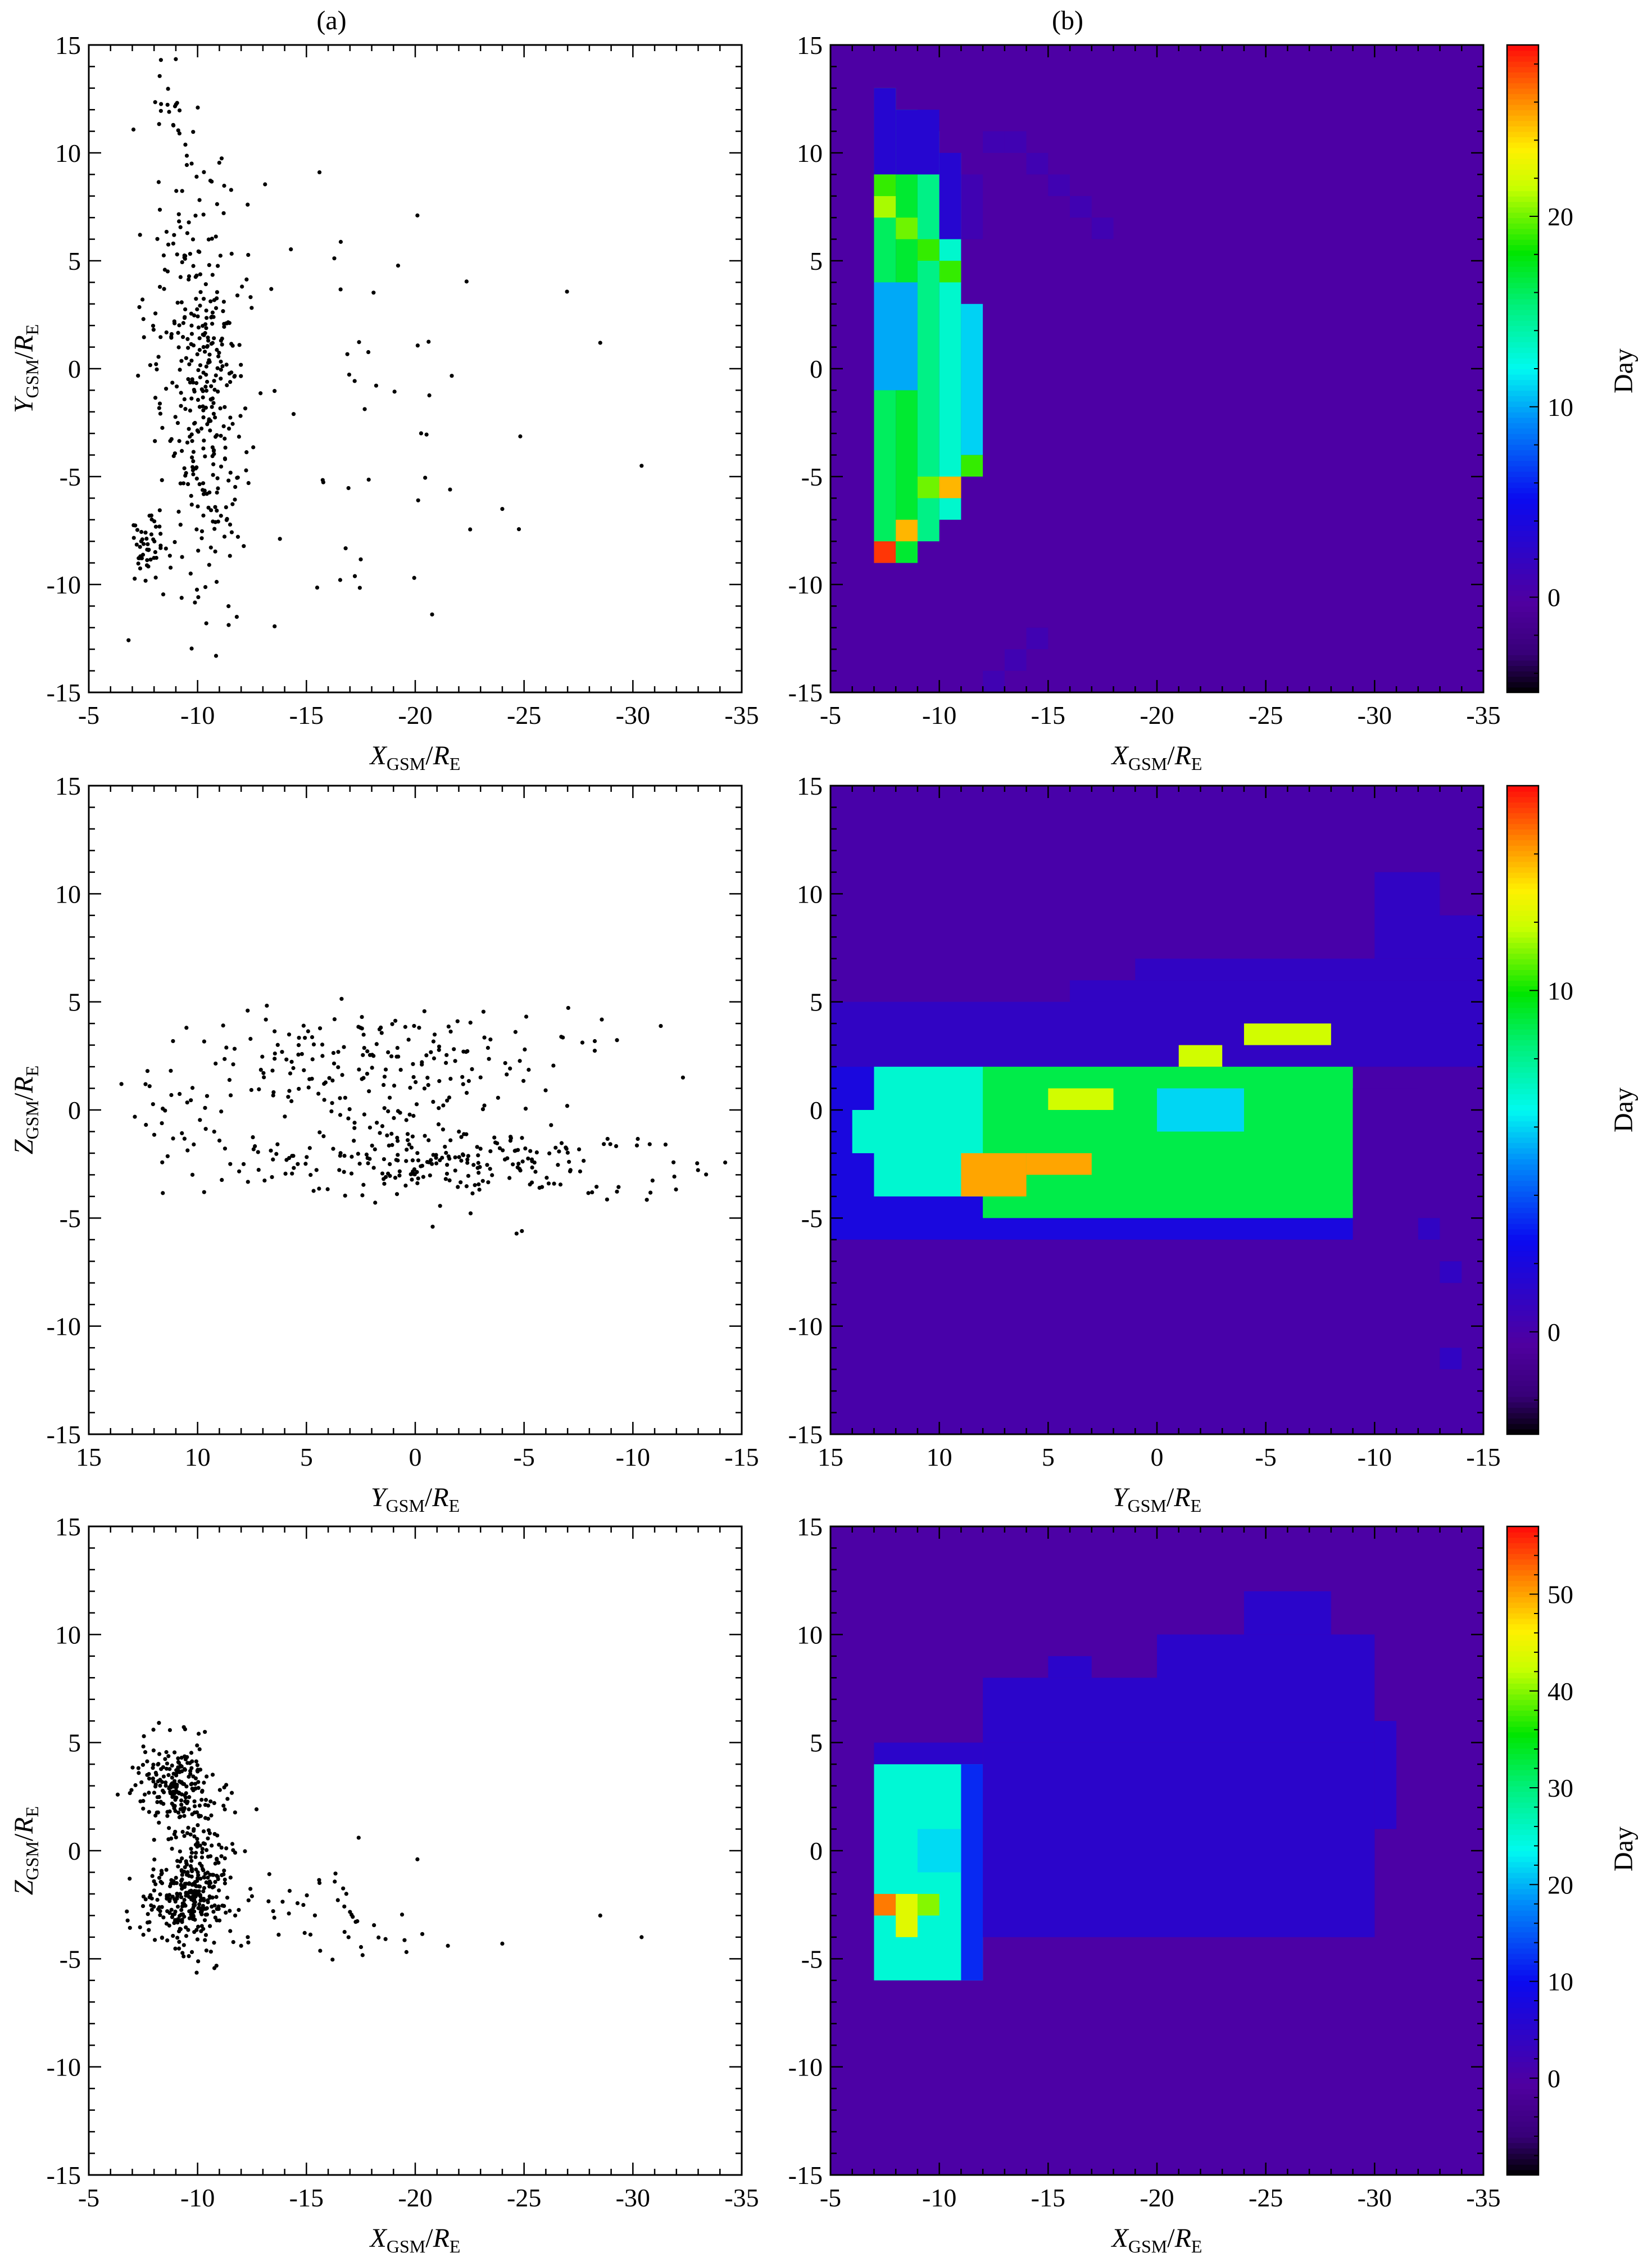 The height and width of the screenshot is (2266, 1652). What do you see at coordinates (816, 1743) in the screenshot?
I see `y-tick-label: 5` at bounding box center [816, 1743].